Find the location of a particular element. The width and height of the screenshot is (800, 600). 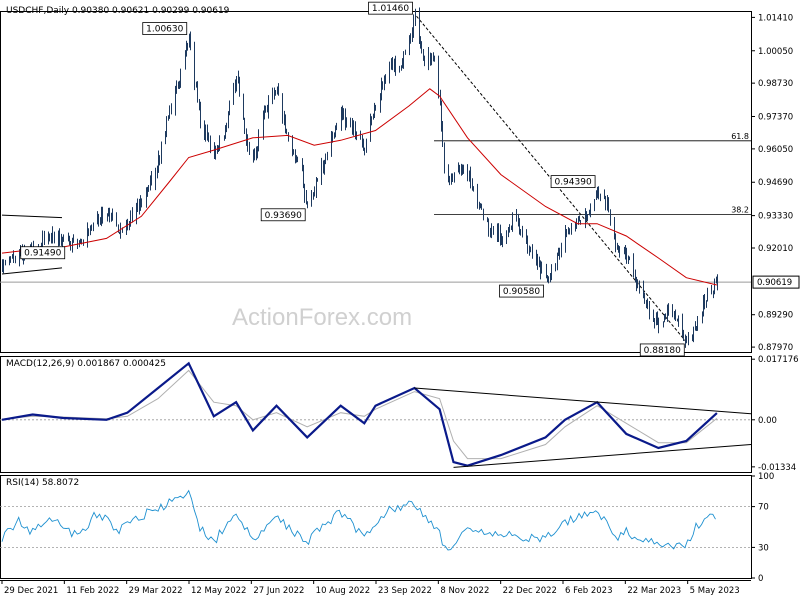

x-tick-label: 22 Dec 2022 is located at coordinates (530, 591).